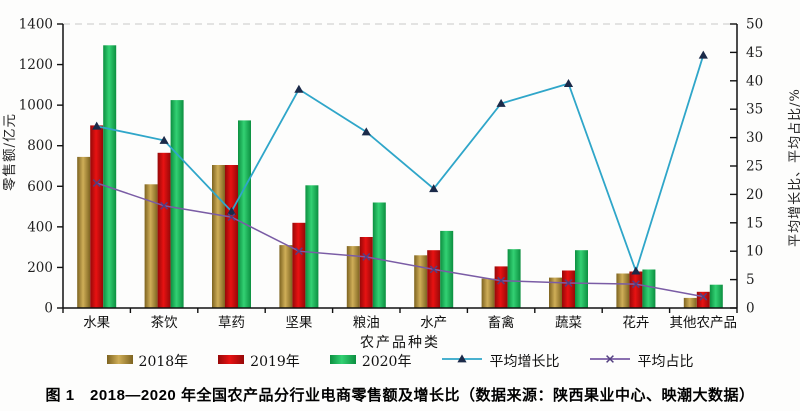 Image resolution: width=800 pixels, height=411 pixels. Describe the element at coordinates (750, 309) in the screenshot. I see `right-tick-label: 0` at that location.